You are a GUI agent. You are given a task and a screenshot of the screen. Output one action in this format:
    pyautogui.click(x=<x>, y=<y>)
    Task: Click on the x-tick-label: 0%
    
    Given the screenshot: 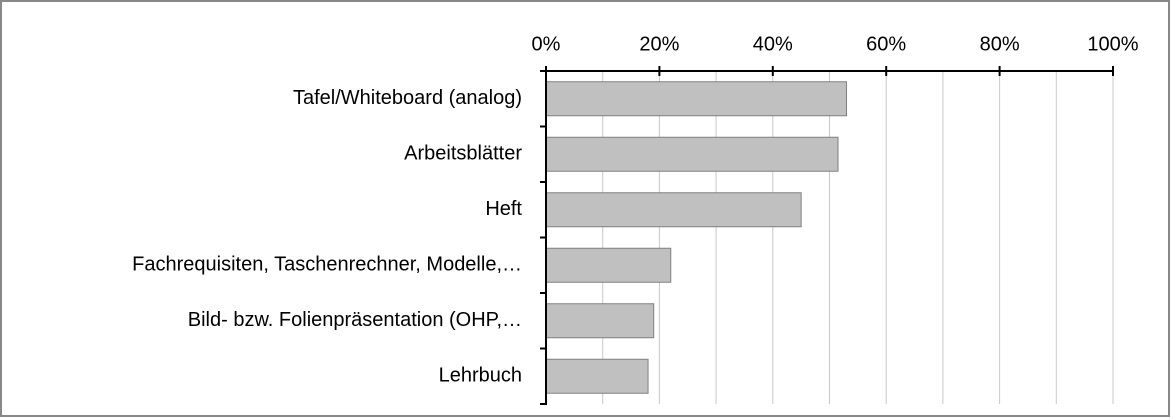 What is the action you would take?
    pyautogui.click(x=546, y=44)
    